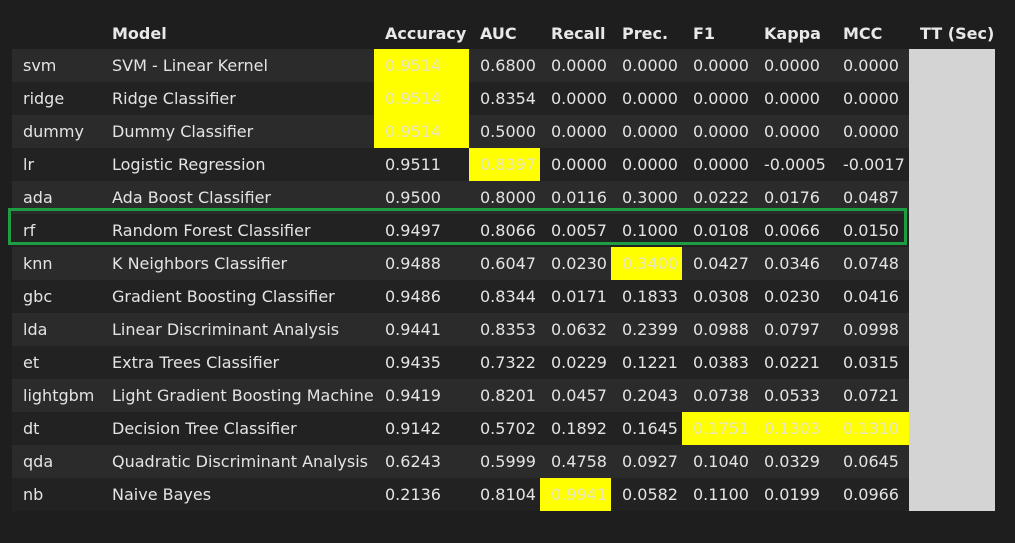 The width and height of the screenshot is (1015, 543). Describe the element at coordinates (792, 197) in the screenshot. I see `cell-kappa: 0.0176` at that location.